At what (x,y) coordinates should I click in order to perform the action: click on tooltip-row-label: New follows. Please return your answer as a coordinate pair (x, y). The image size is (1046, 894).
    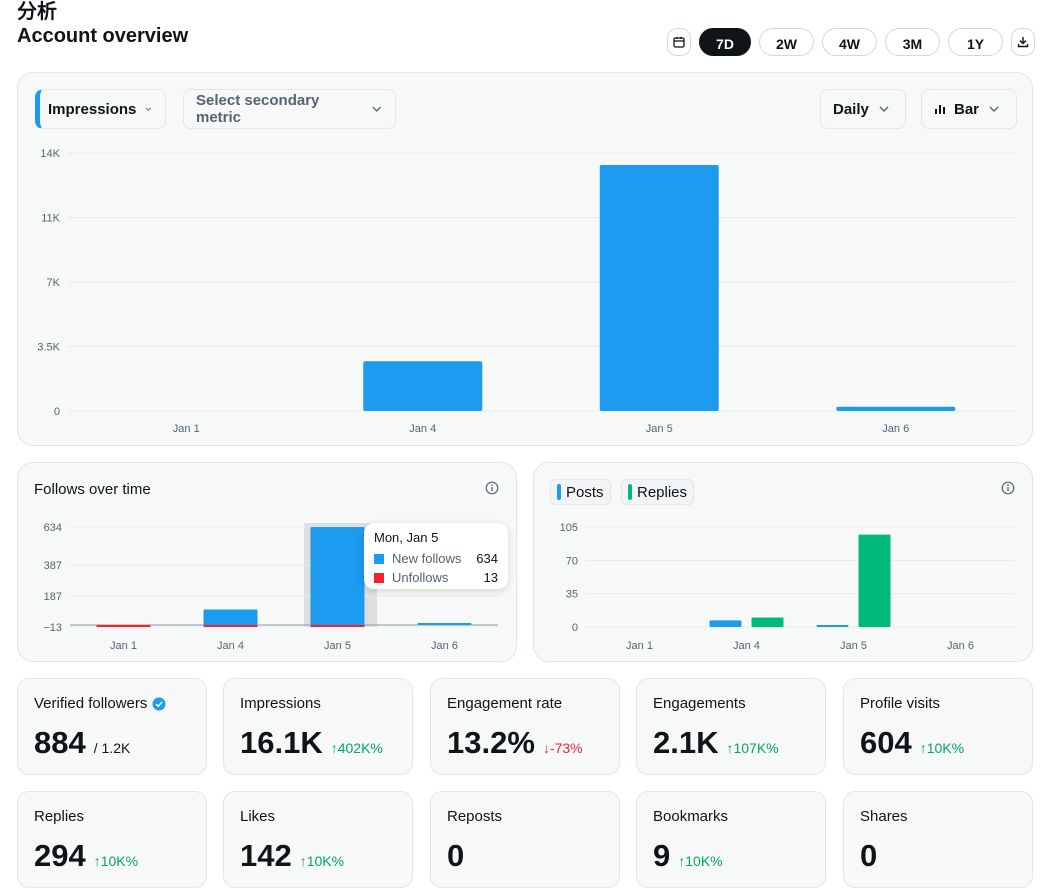
    Looking at the image, I should click on (427, 558).